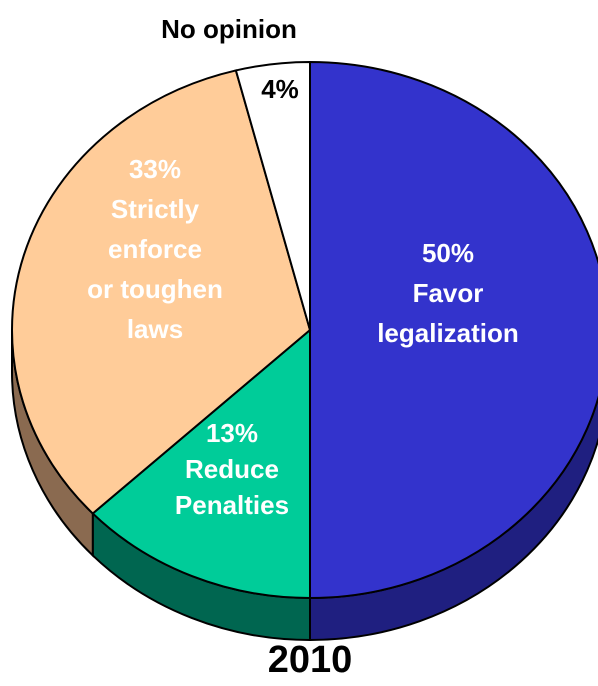  I want to click on slice-label-3: 4%, so click(280, 89).